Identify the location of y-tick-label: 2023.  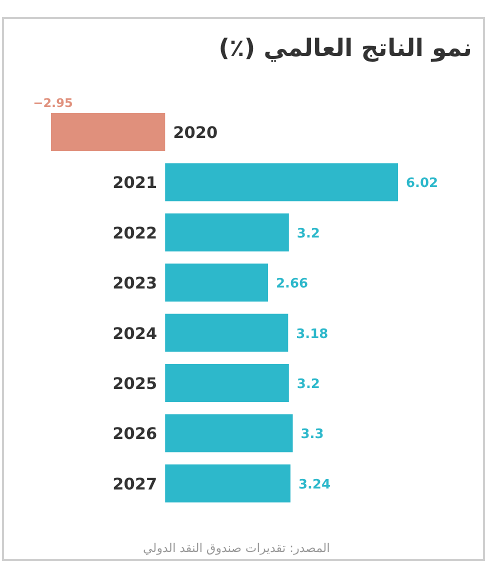
(135, 283).